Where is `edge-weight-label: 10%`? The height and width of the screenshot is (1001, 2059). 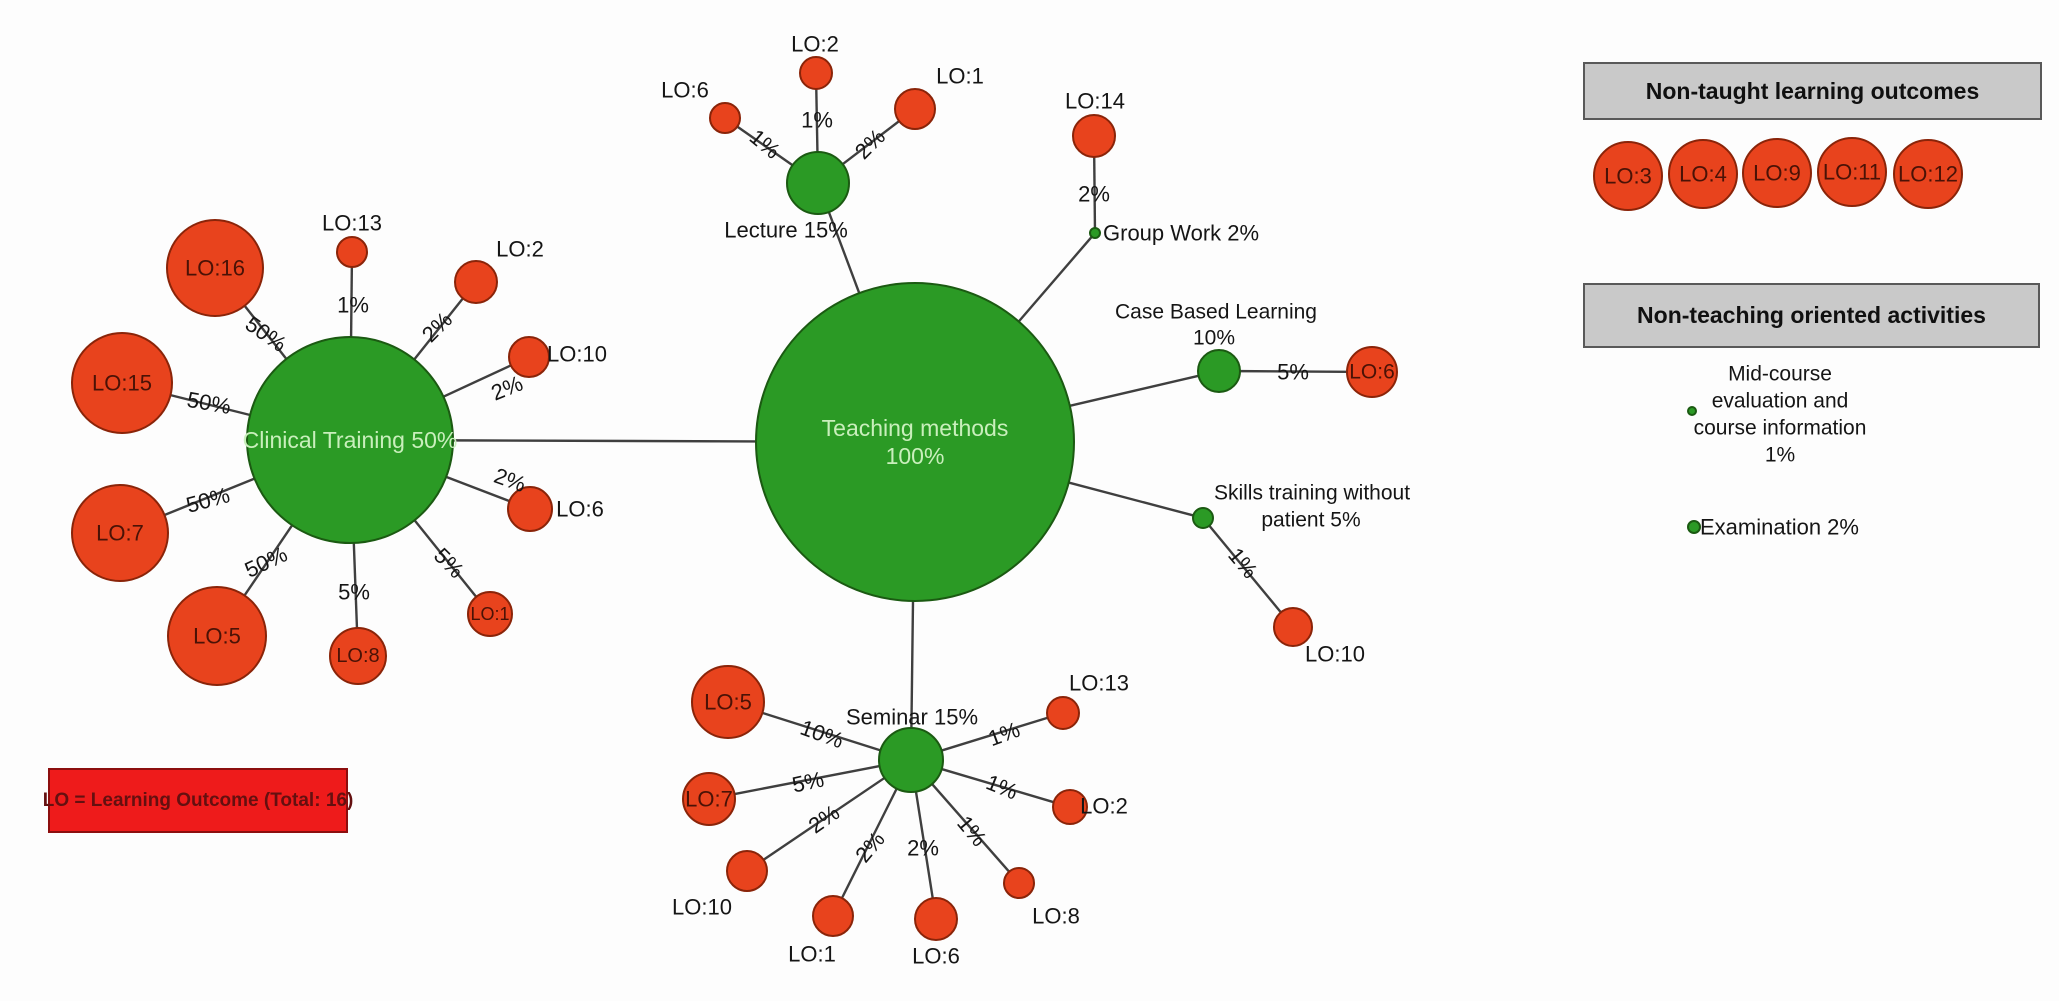
edge-weight-label: 10% is located at coordinates (822, 734).